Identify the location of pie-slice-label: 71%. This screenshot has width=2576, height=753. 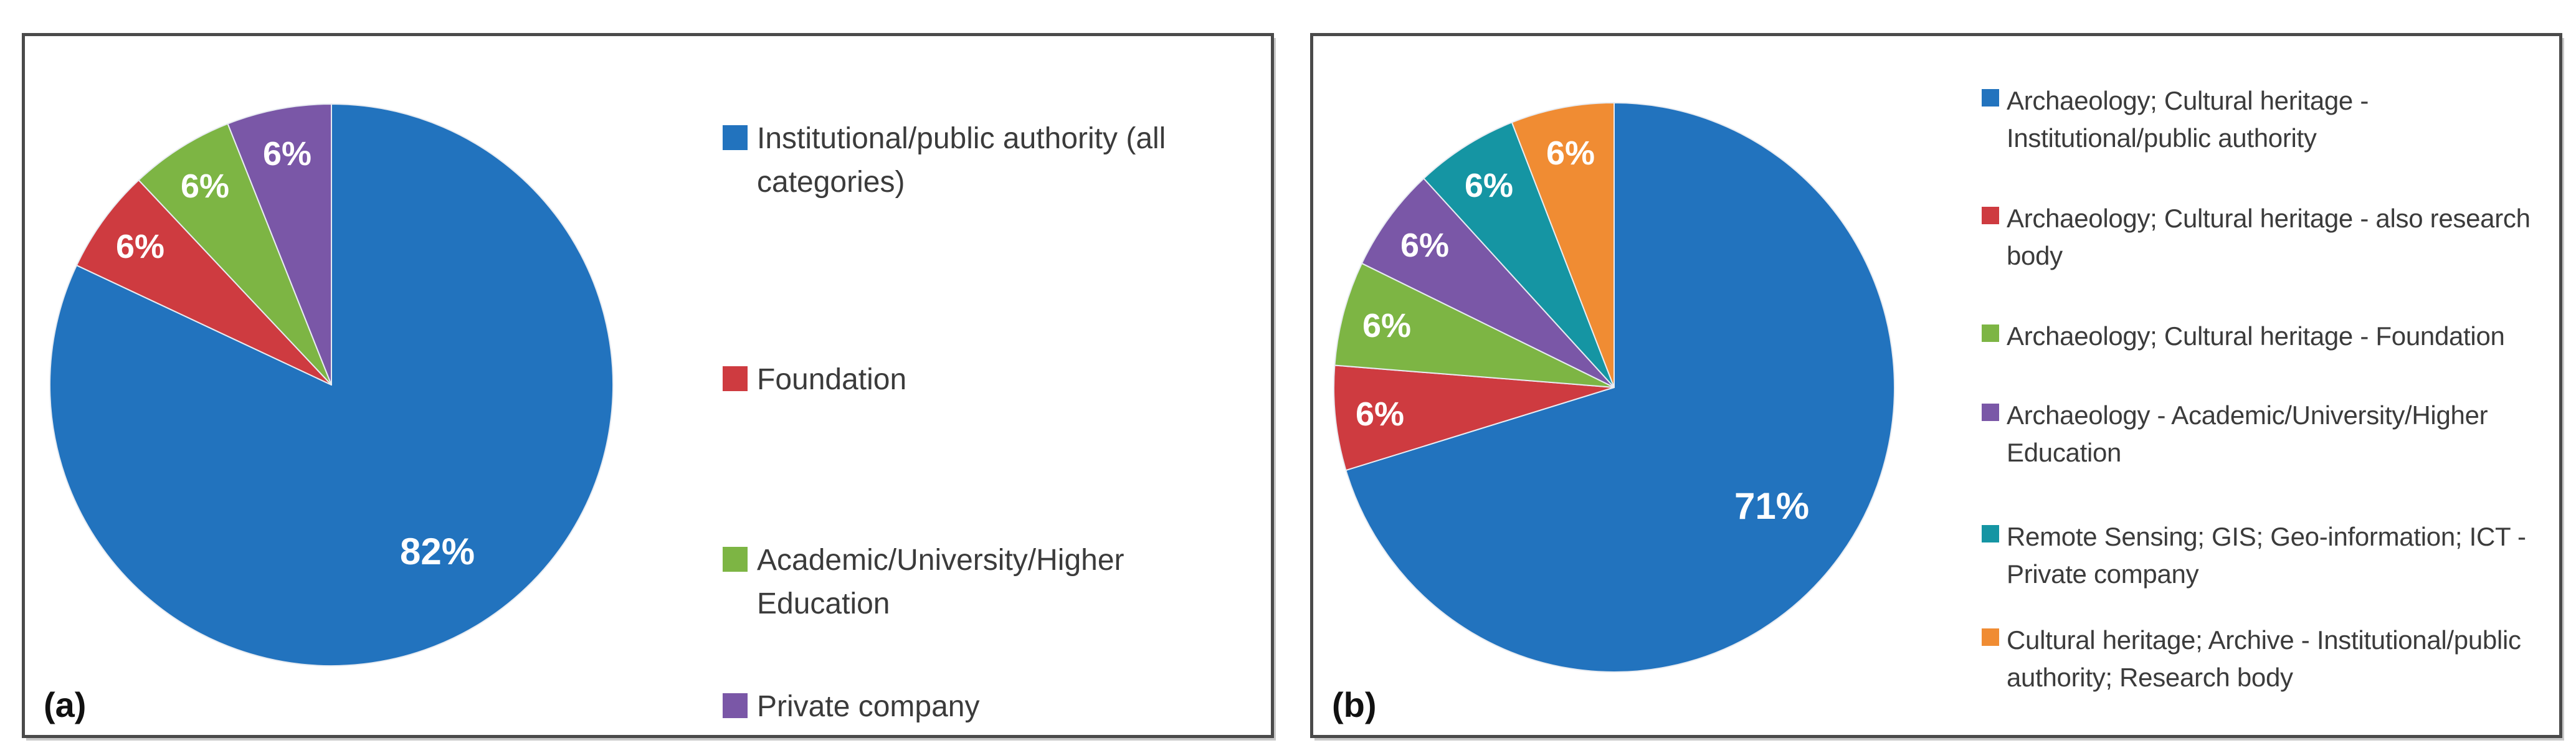
(1771, 506).